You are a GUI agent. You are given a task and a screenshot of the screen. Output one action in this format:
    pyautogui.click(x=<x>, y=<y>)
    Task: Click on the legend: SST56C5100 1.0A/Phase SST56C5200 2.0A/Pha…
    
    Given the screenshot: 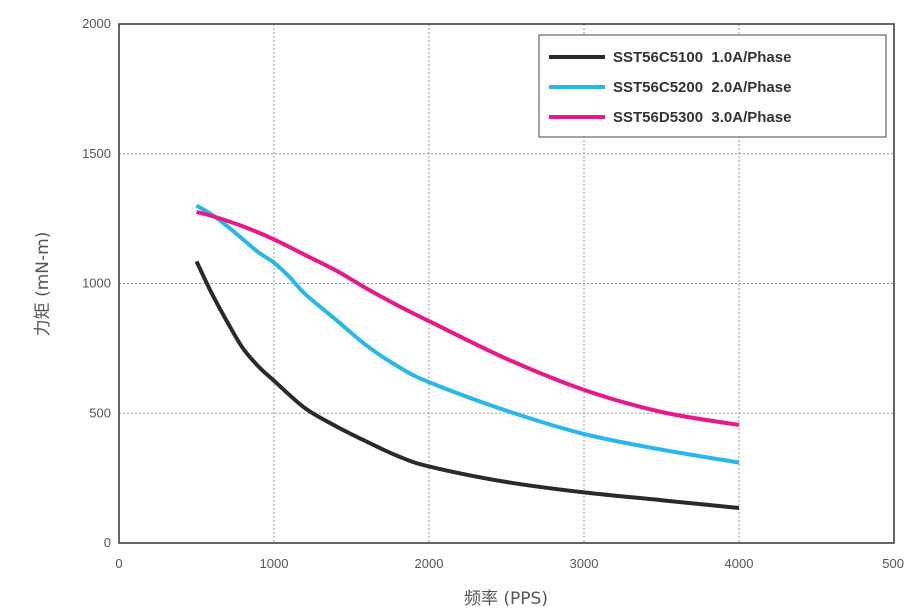 What is the action you would take?
    pyautogui.click(x=712, y=86)
    